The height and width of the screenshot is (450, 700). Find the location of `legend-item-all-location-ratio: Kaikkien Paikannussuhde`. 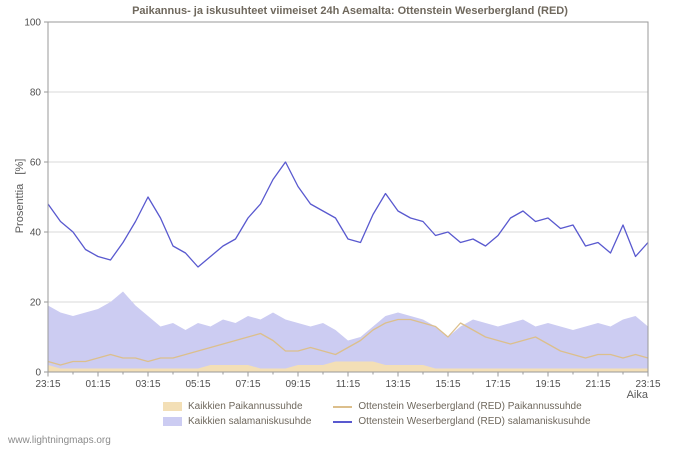

legend-item-all-location-ratio: Kaikkien Paikannussuhde is located at coordinates (237, 406).